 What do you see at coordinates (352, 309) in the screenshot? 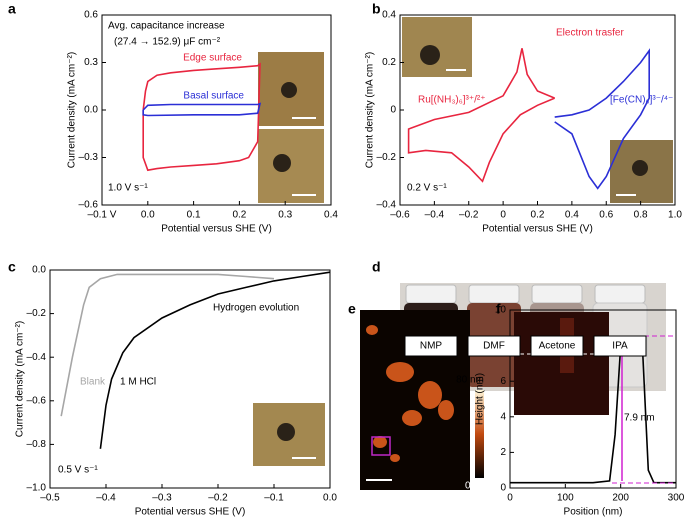
I see `panel-letter: e` at bounding box center [352, 309].